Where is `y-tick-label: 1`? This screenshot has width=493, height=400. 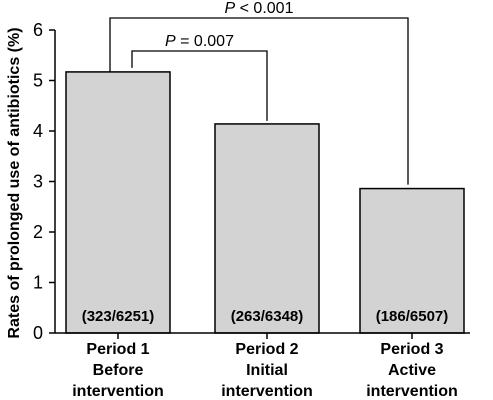
y-tick-label: 1 is located at coordinates (38, 283).